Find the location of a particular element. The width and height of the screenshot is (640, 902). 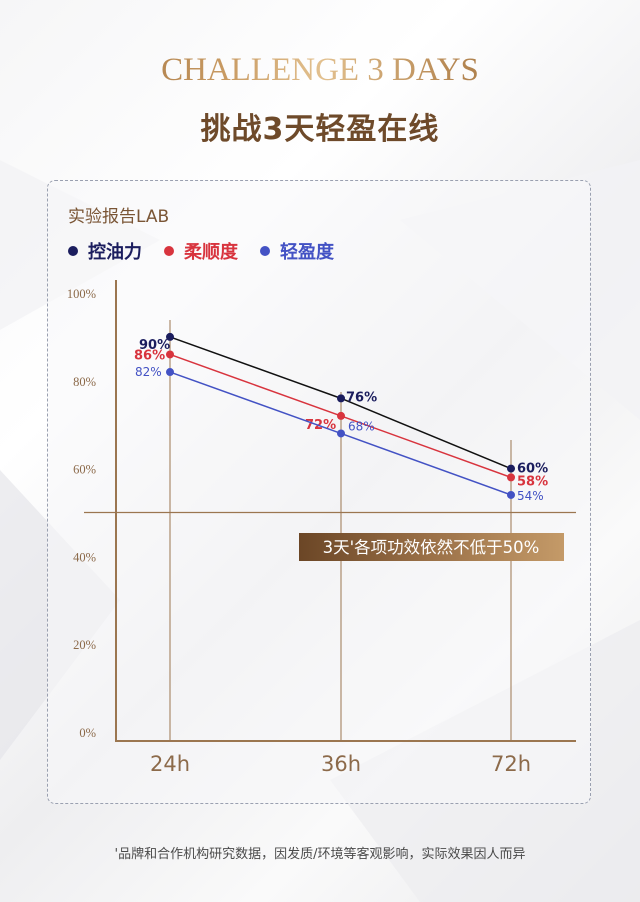

data-label: 58% is located at coordinates (532, 481).